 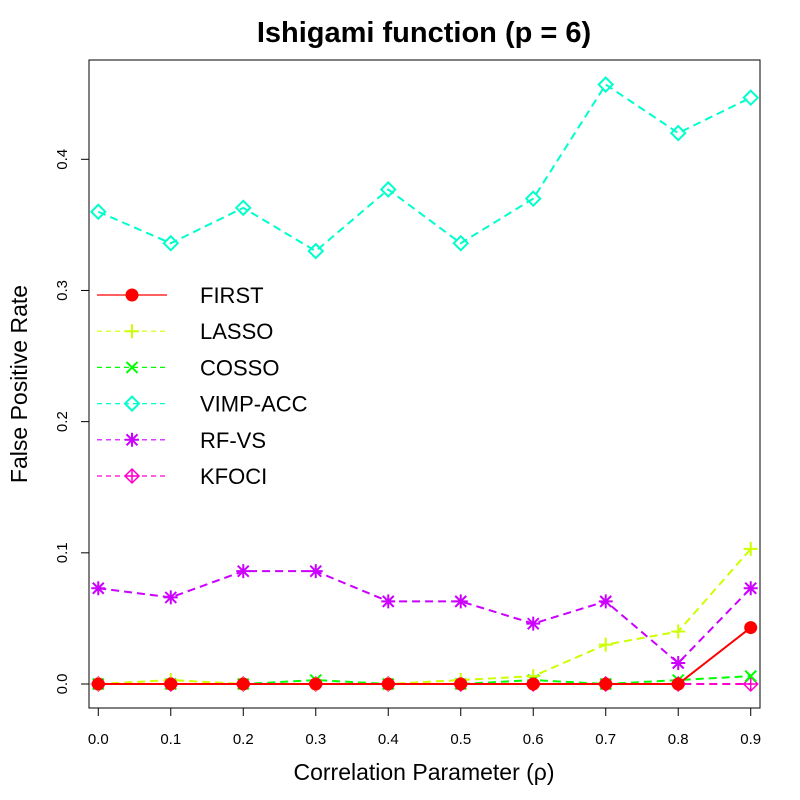 I want to click on x-tick-label: 0.2, so click(x=243, y=739).